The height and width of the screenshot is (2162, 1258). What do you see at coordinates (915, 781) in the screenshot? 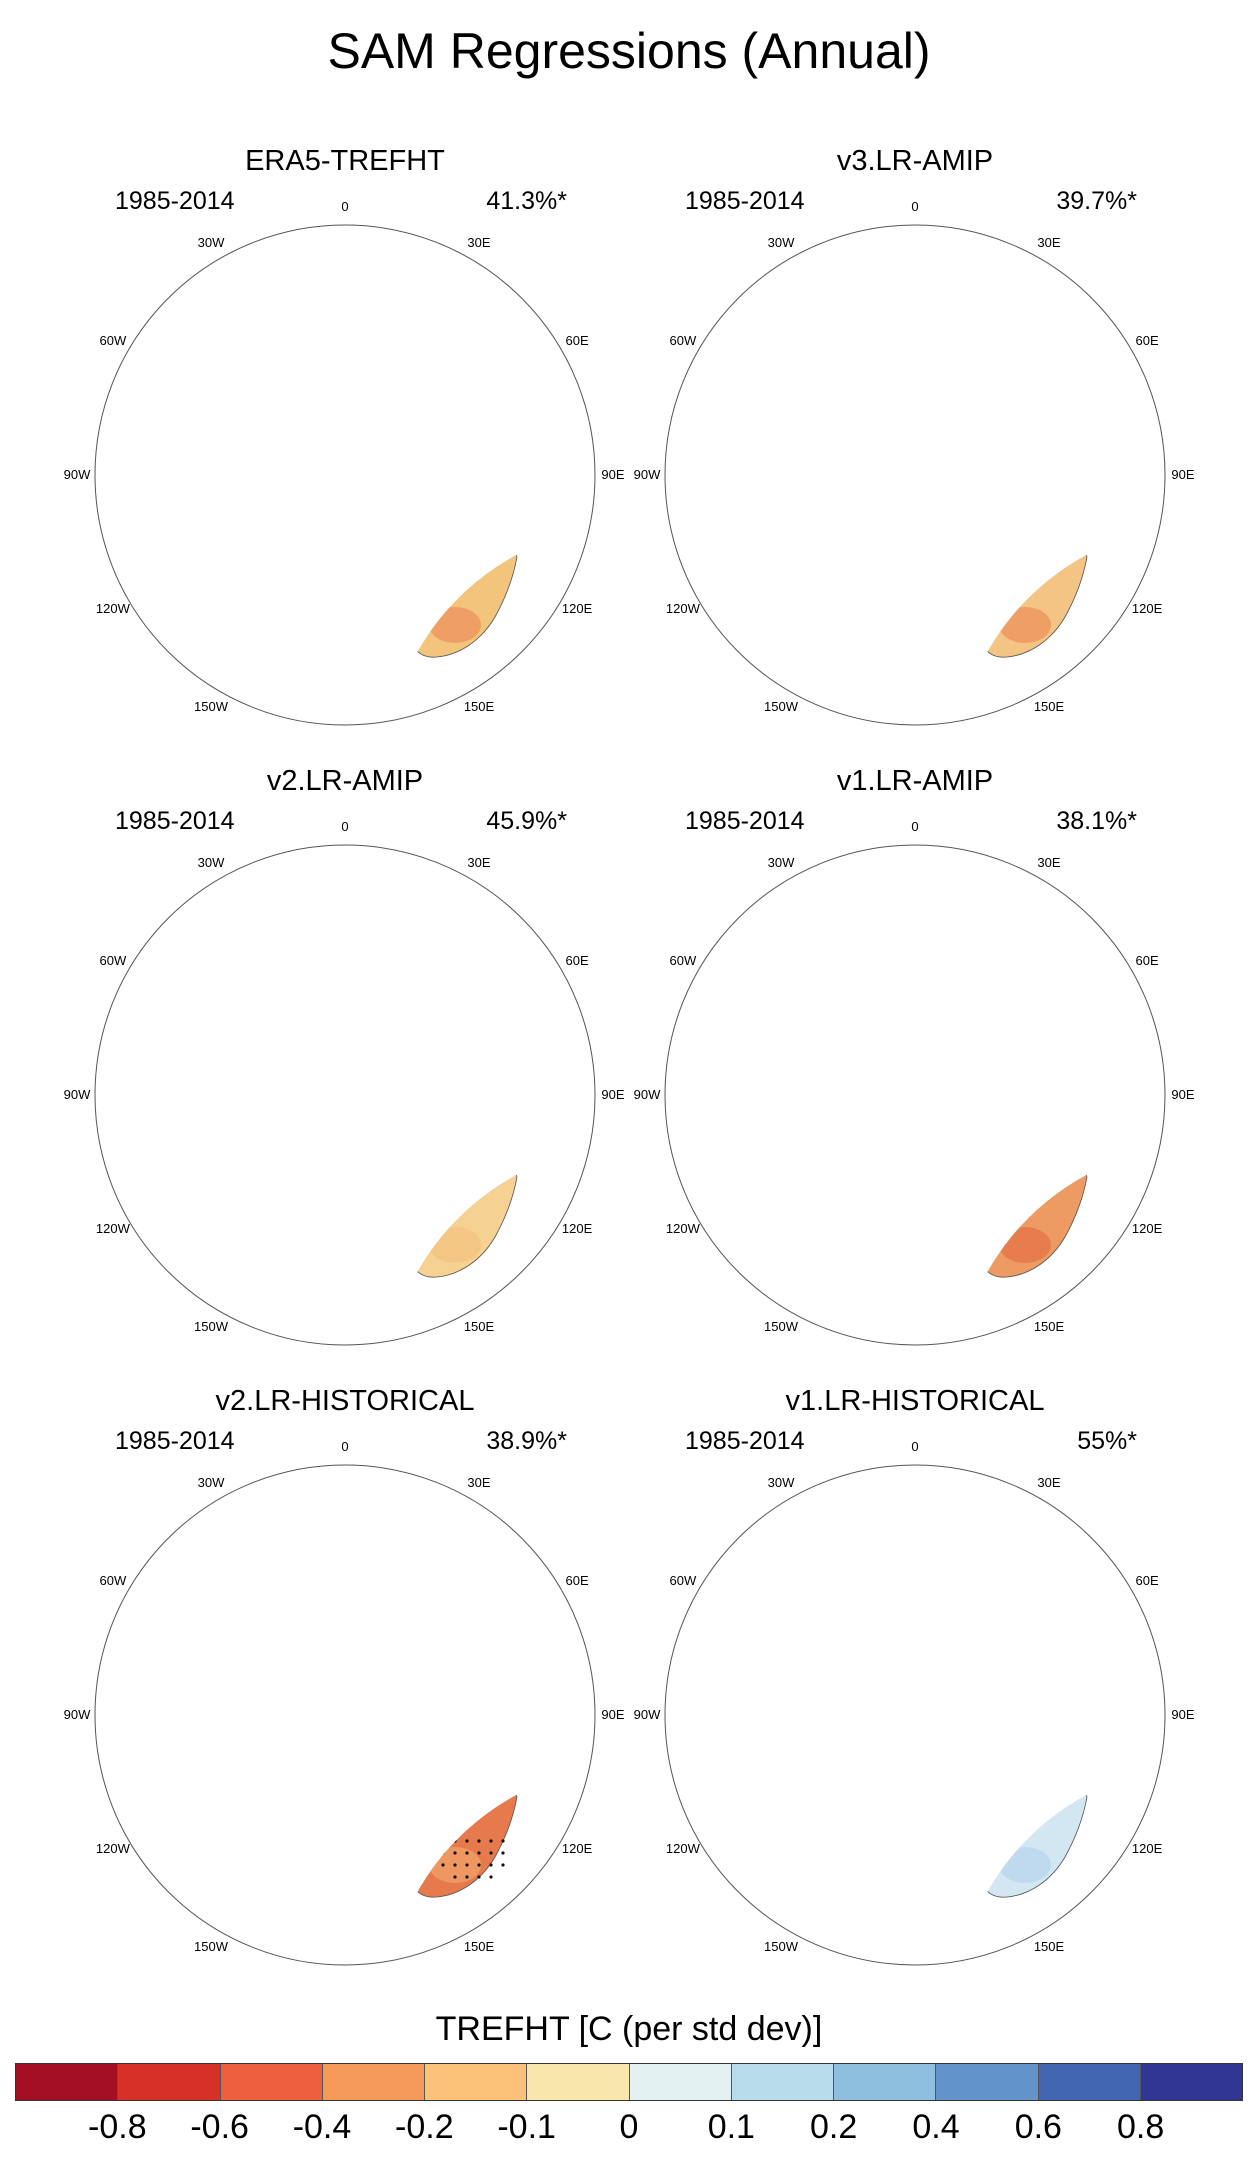
I see `panel-title: v1.LR-AMIP` at bounding box center [915, 781].